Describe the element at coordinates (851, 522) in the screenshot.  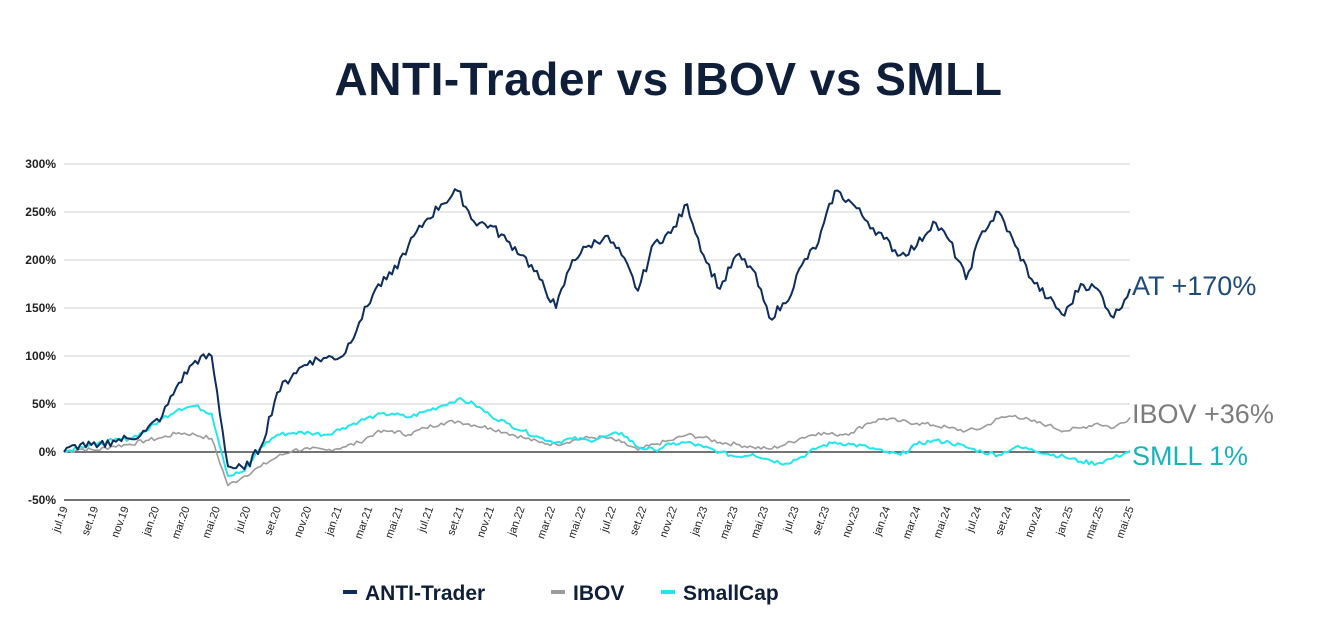
I see `x-tick-label: nov.23` at that location.